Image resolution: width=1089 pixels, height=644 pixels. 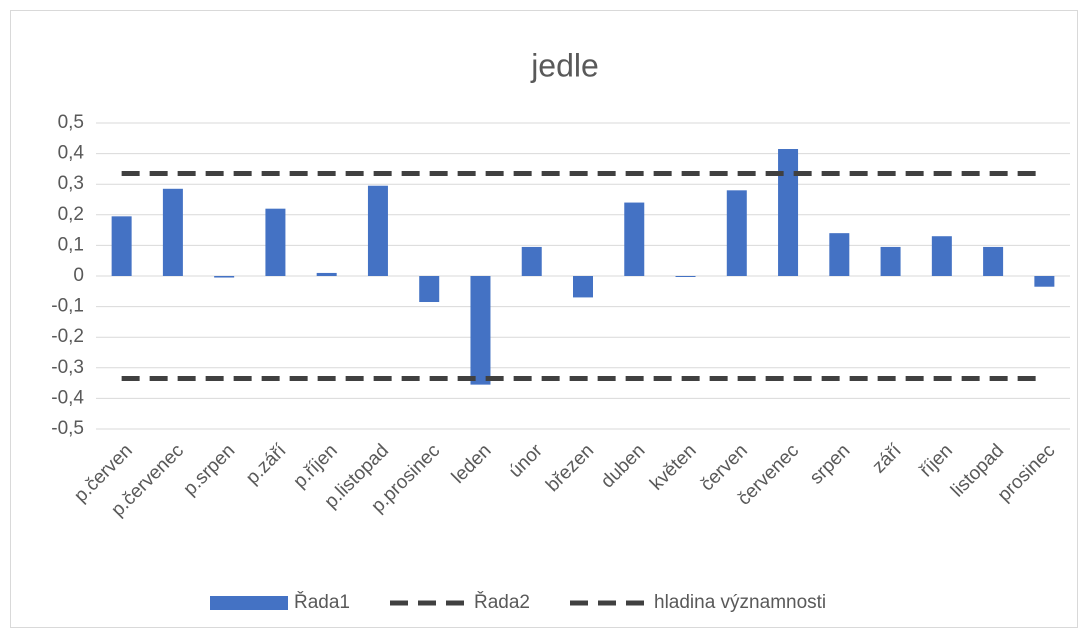 I want to click on y-tick-label: 0,3, so click(x=71, y=183).